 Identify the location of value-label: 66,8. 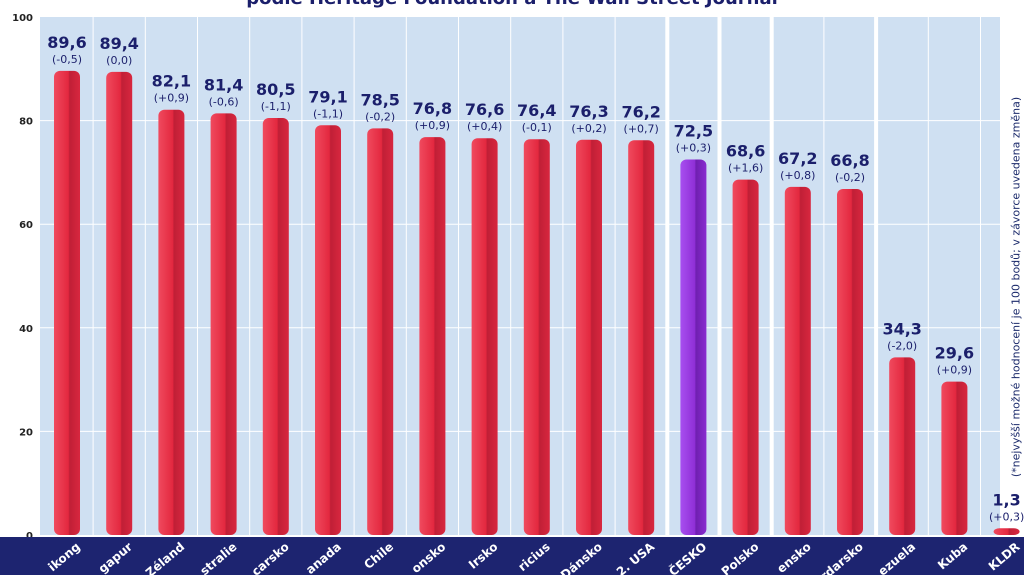
(849, 160).